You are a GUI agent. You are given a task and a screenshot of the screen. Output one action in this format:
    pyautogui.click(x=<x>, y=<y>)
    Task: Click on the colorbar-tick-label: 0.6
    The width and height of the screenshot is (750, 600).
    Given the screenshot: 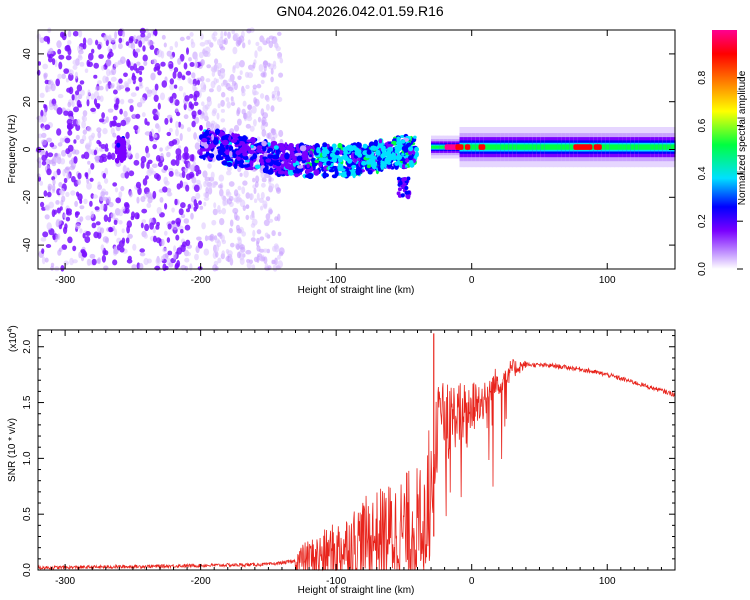 What is the action you would take?
    pyautogui.click(x=702, y=125)
    